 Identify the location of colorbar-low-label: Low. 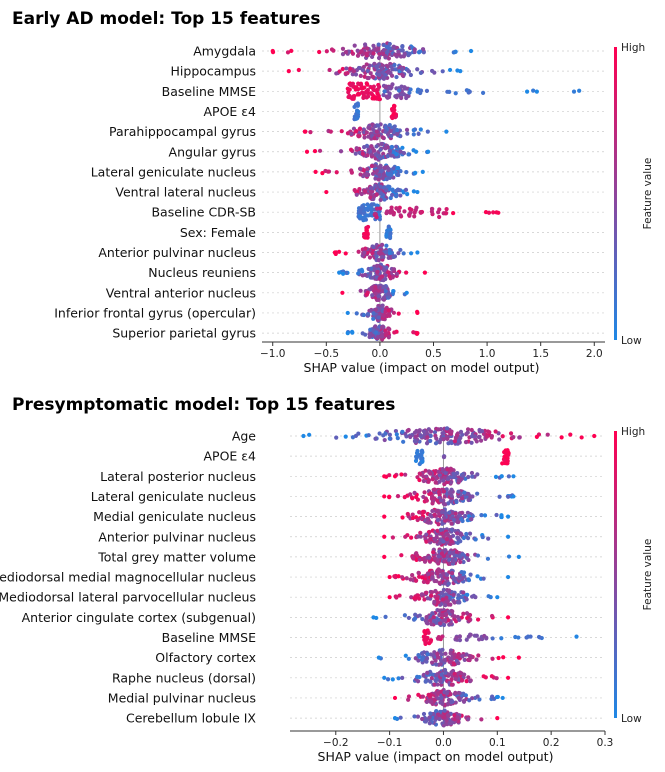
(631, 719).